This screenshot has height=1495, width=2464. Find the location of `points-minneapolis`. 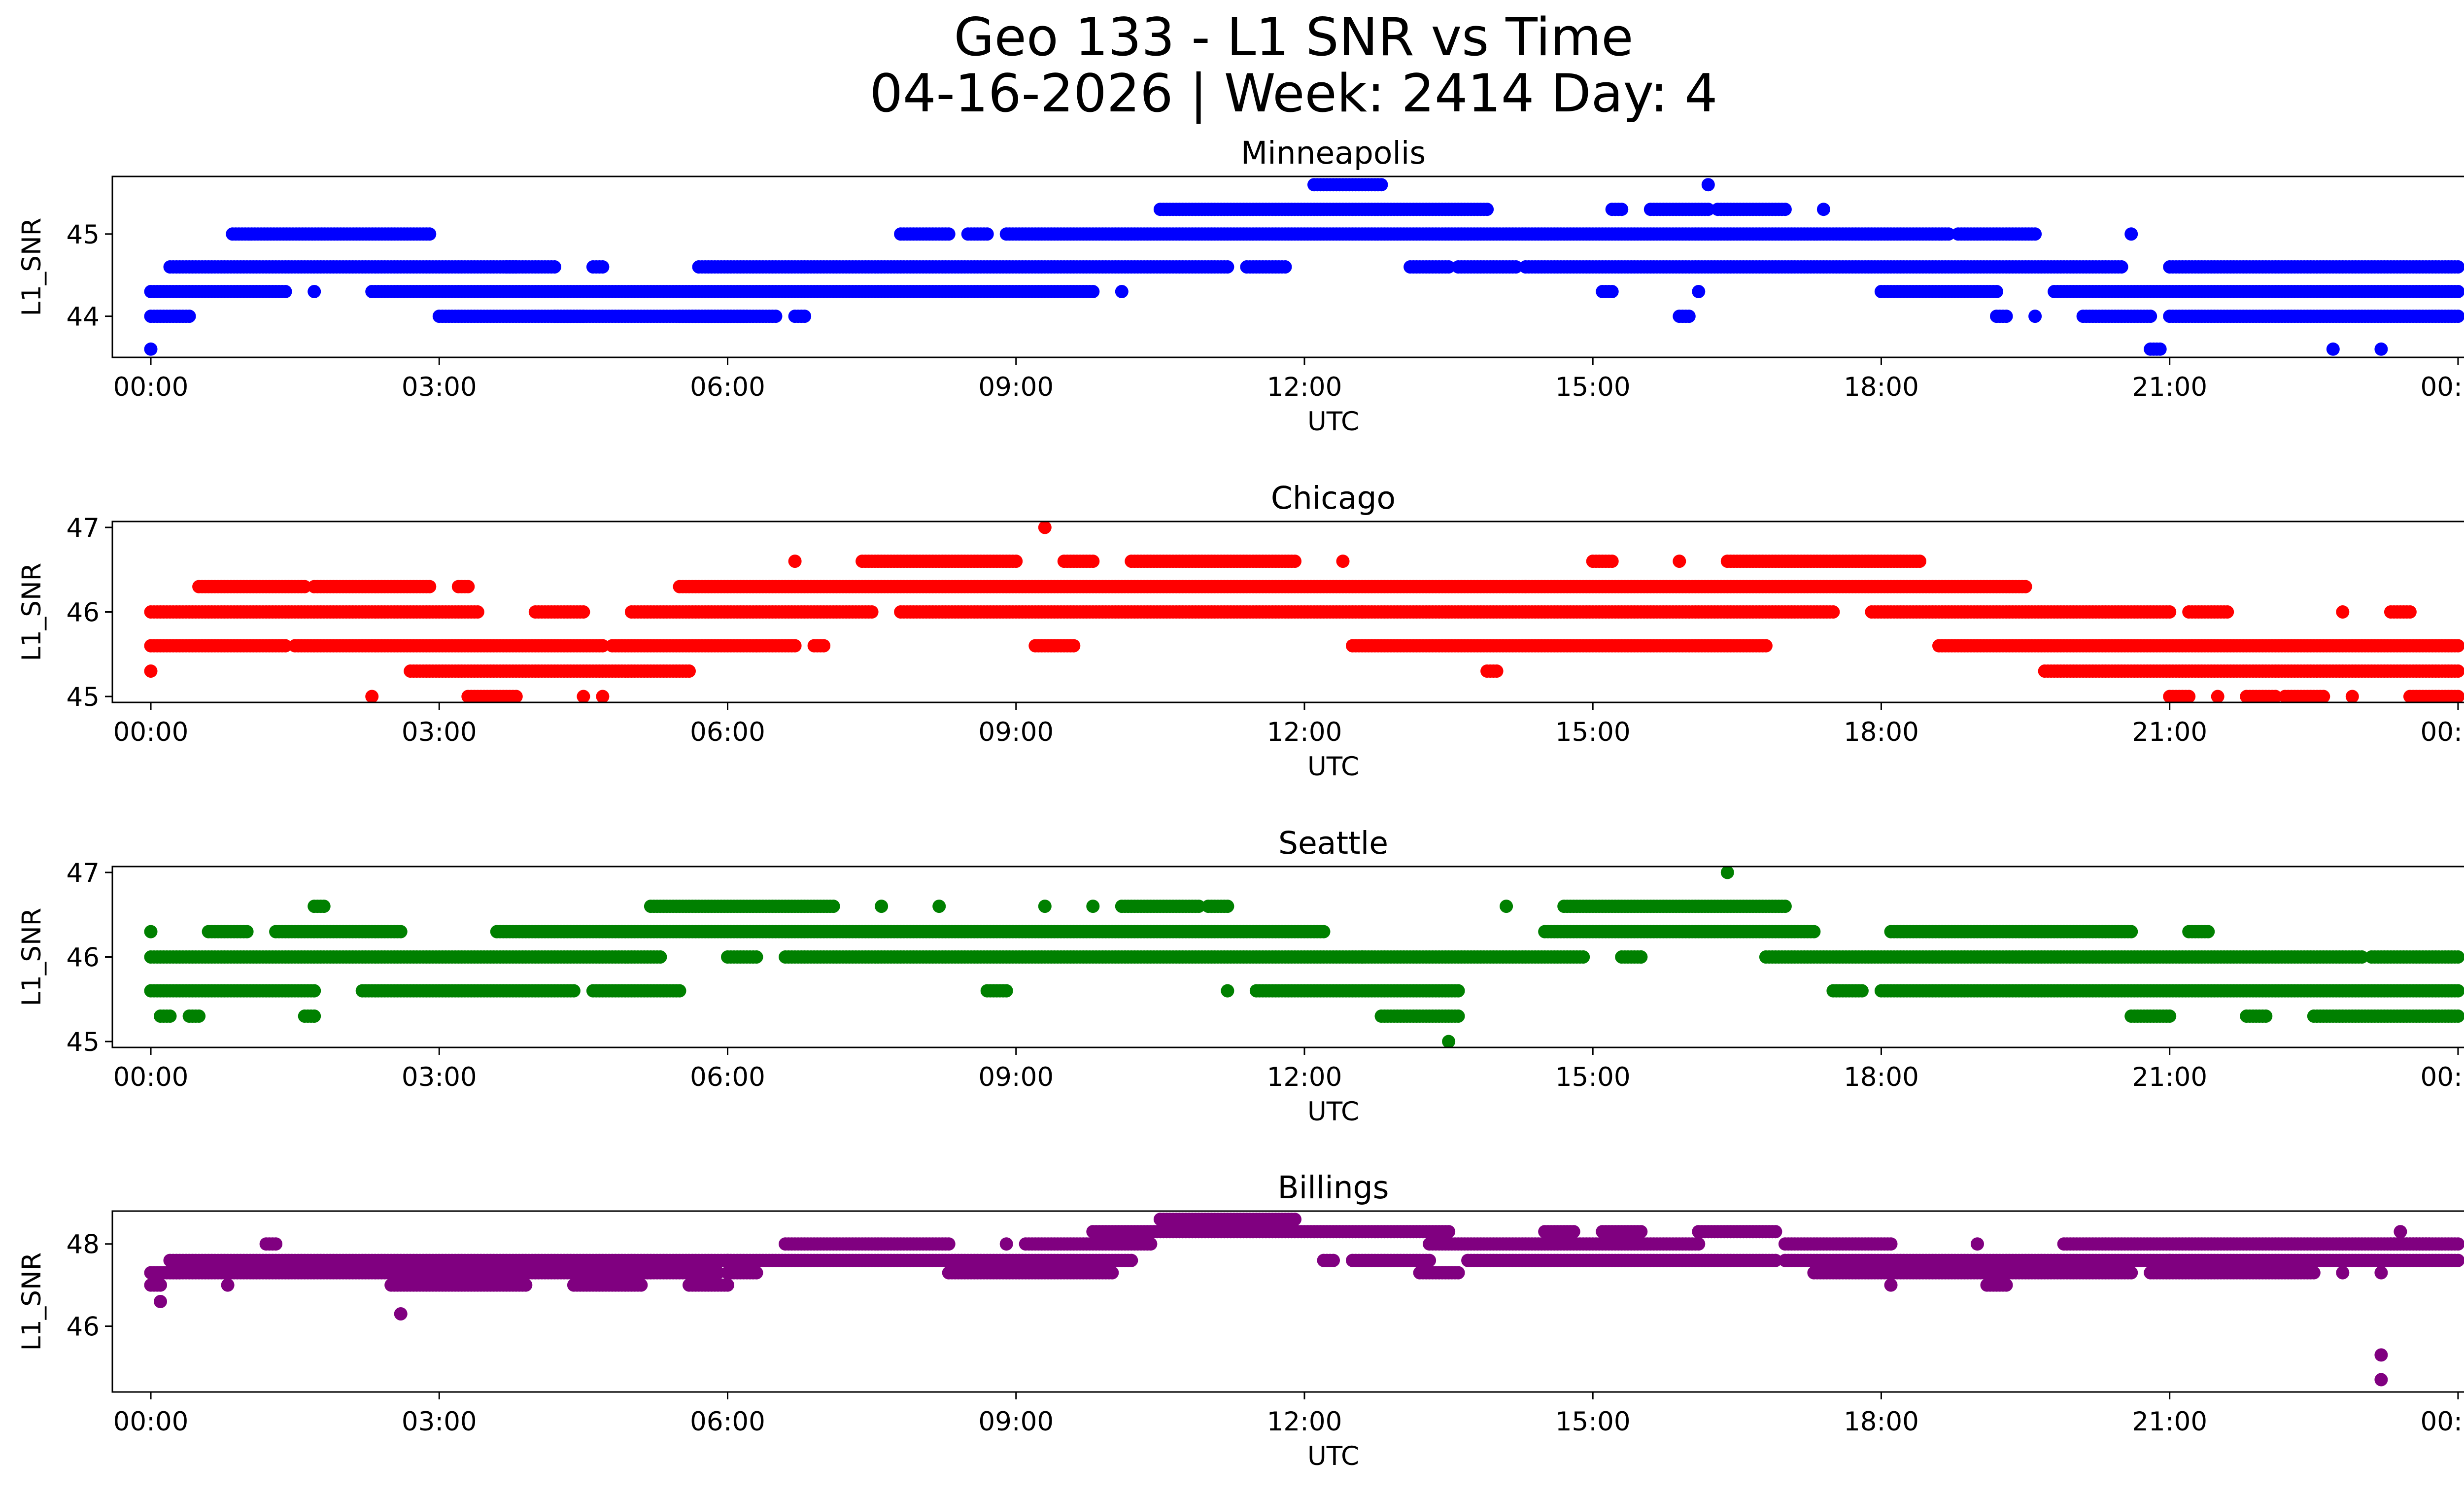

points-minneapolis is located at coordinates (1304, 267).